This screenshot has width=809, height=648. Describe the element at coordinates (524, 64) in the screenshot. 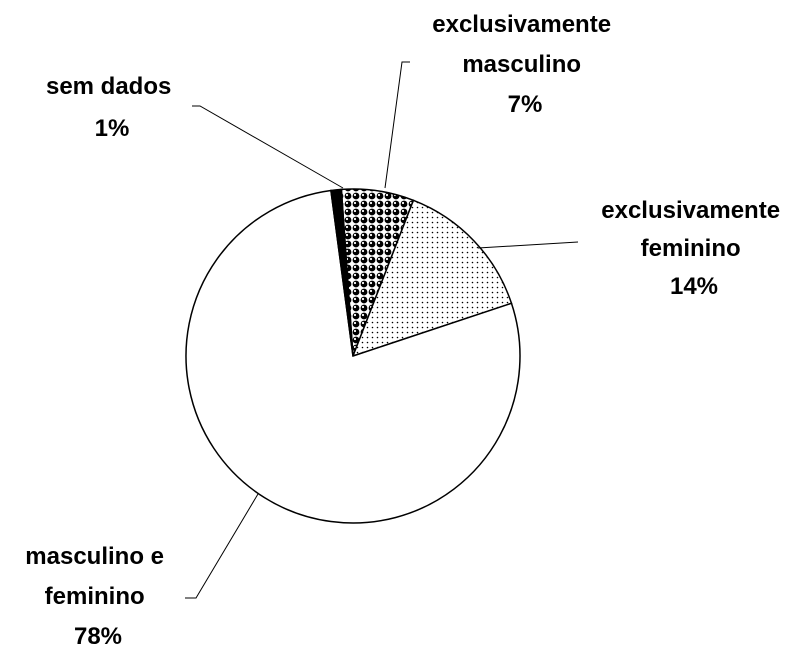

I see `slice-label-exclusivamente-masculino: exclusivamente masculino 7%` at that location.